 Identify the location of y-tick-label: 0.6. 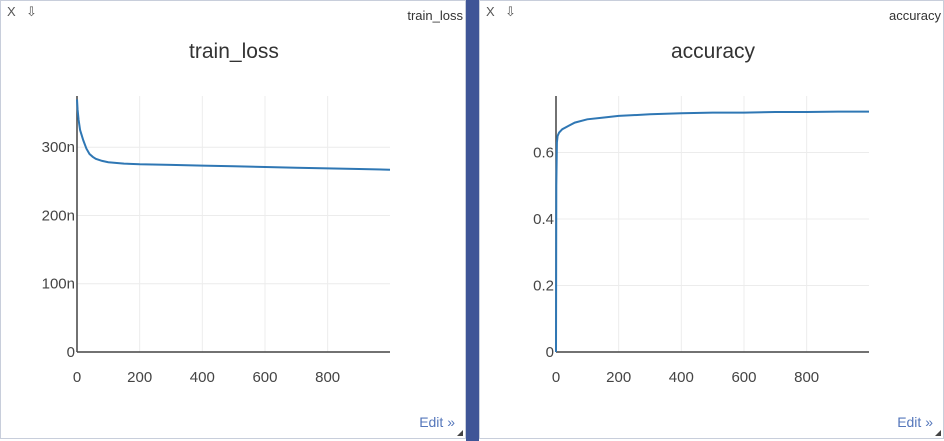
(543, 153).